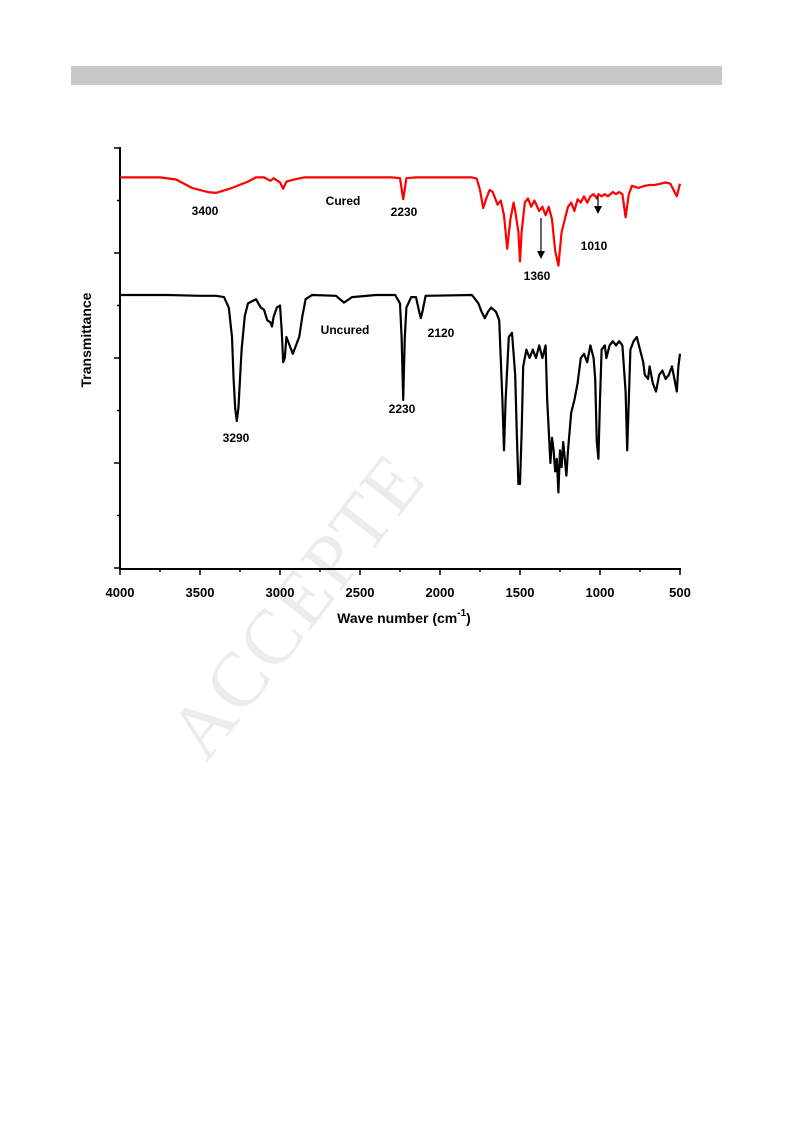 The width and height of the screenshot is (793, 1123). Describe the element at coordinates (520, 592) in the screenshot. I see `x-tick-label: 1500` at that location.